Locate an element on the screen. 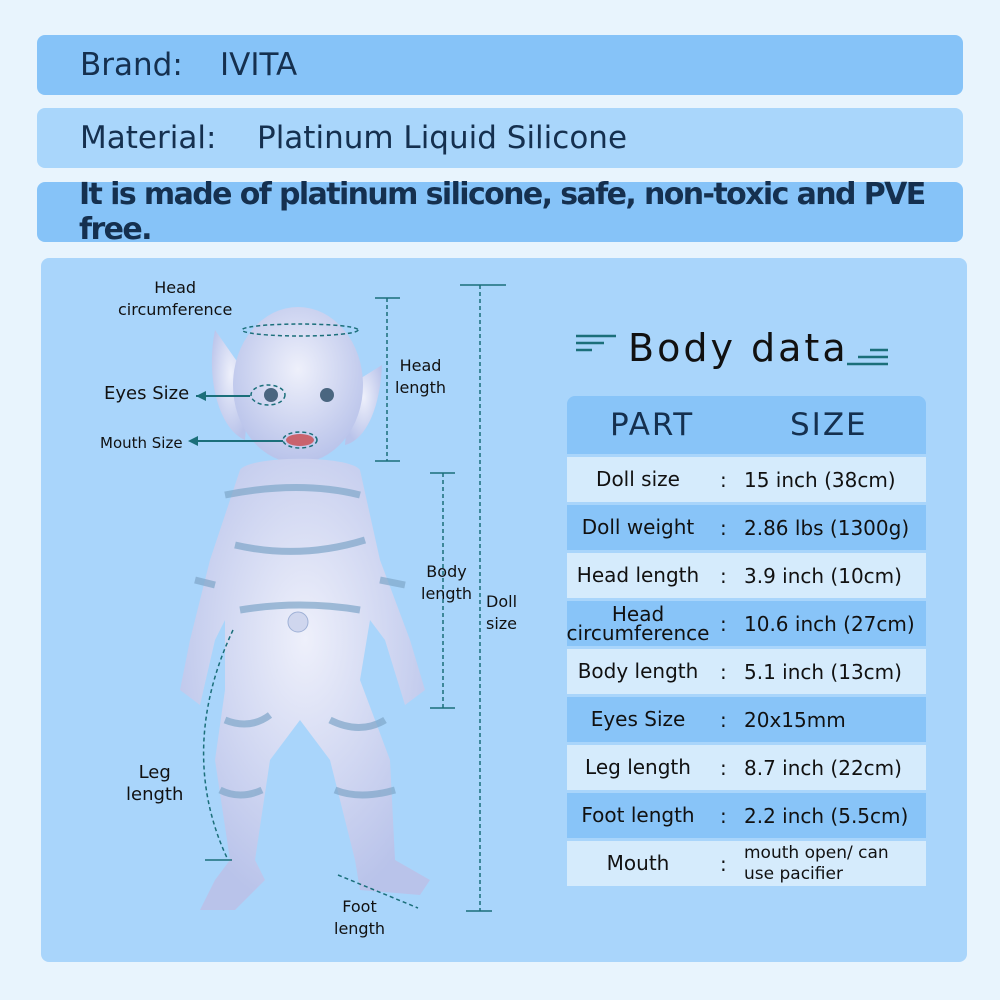 The height and width of the screenshot is (1000, 1000). material-label: Material: is located at coordinates (148, 138).